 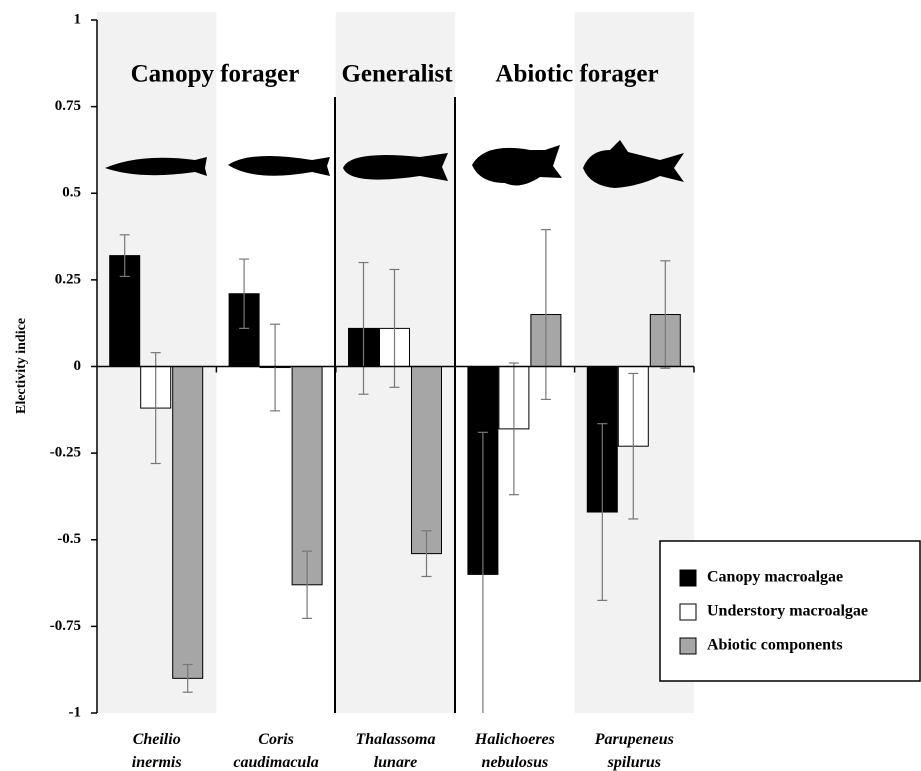 I want to click on y-tick-label: 0, so click(x=78, y=366).